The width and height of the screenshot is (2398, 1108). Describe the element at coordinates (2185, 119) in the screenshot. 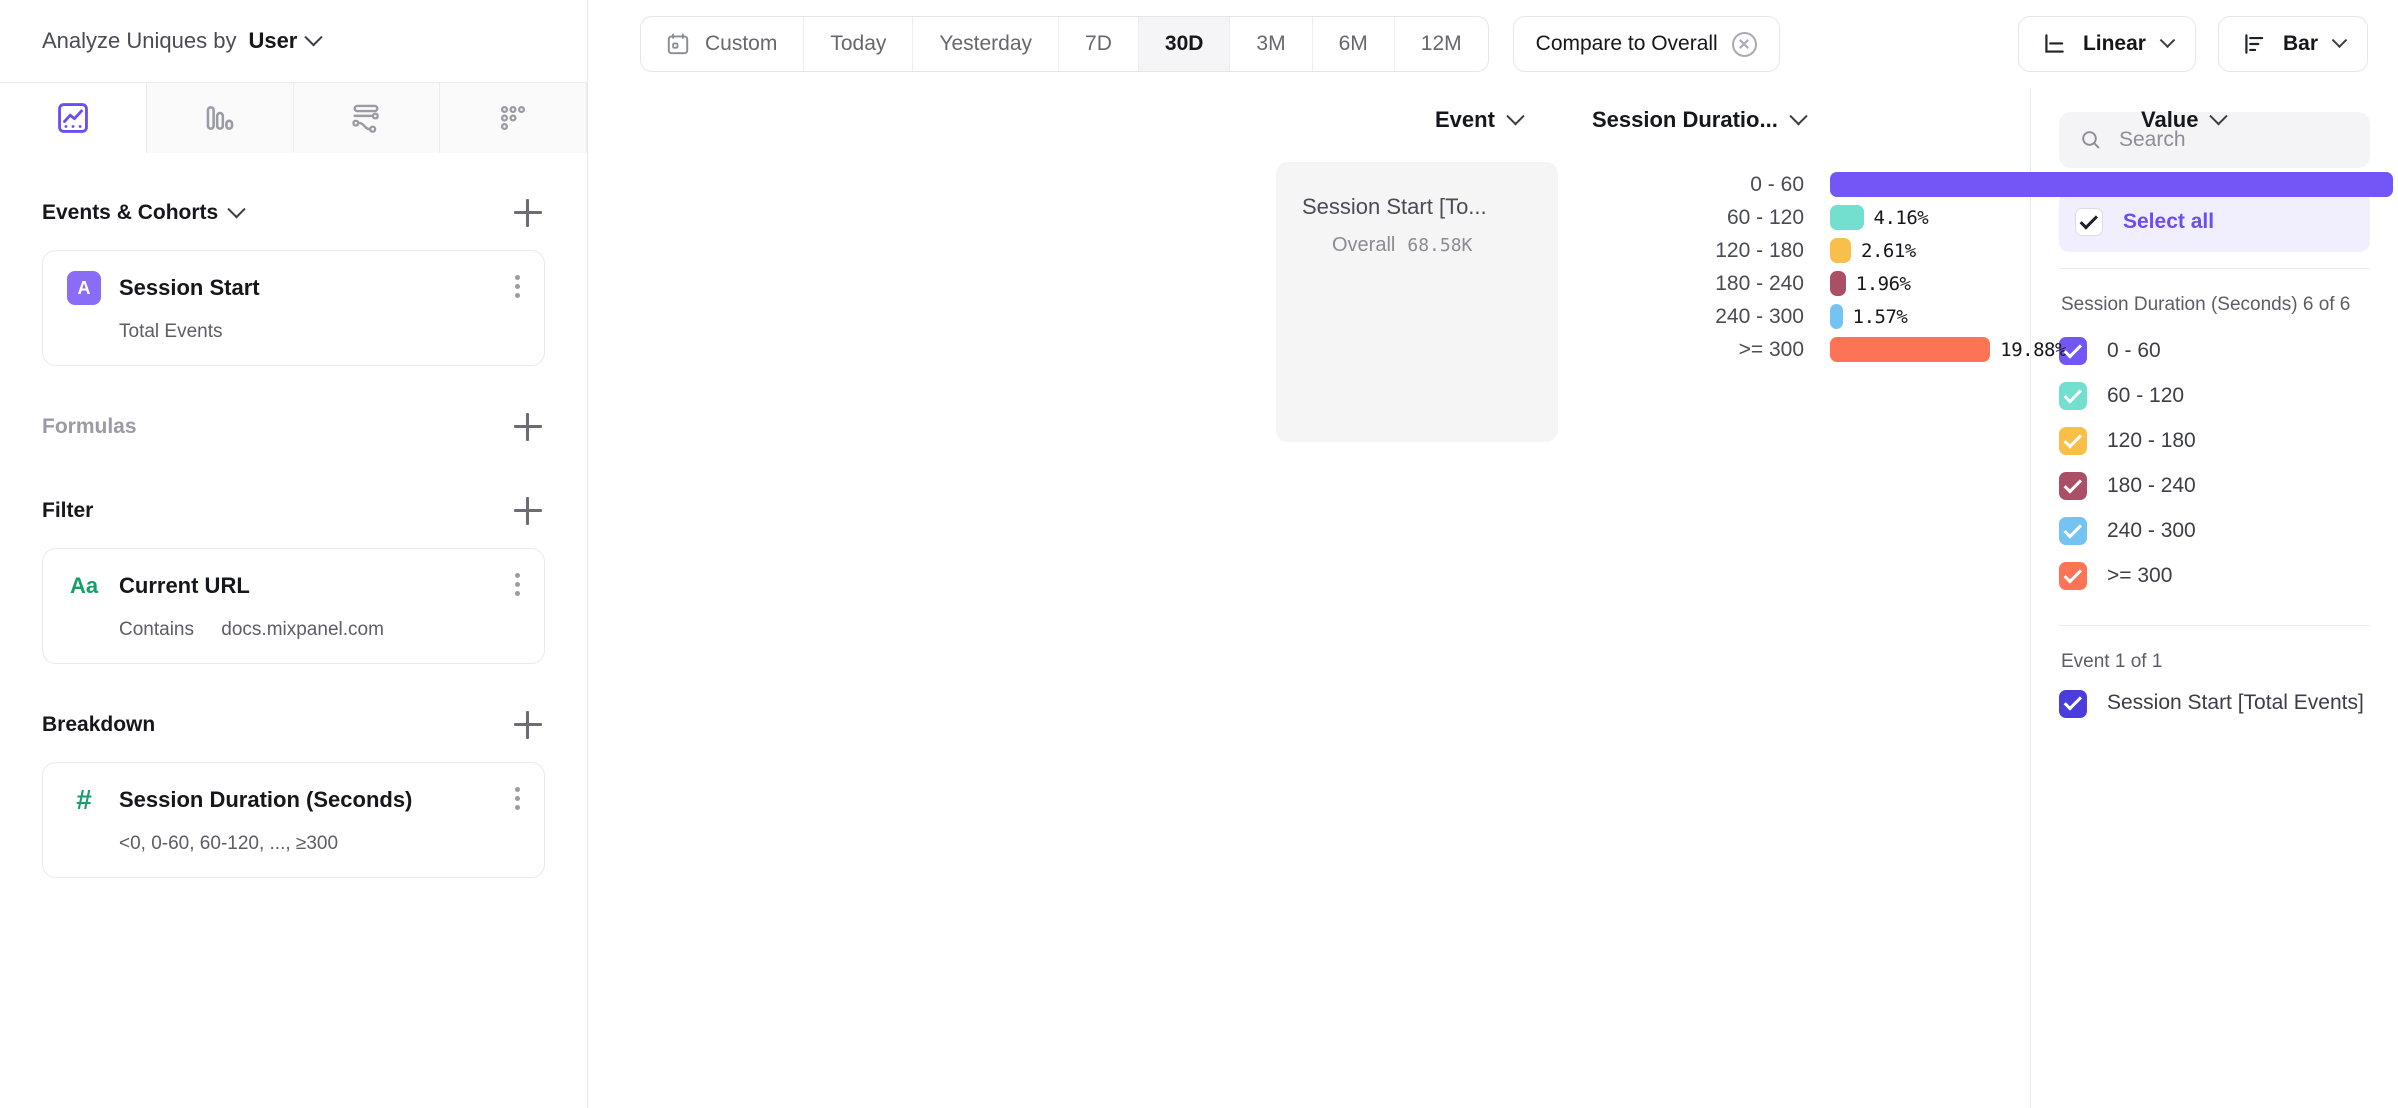

I see `column-header-value: Value` at that location.